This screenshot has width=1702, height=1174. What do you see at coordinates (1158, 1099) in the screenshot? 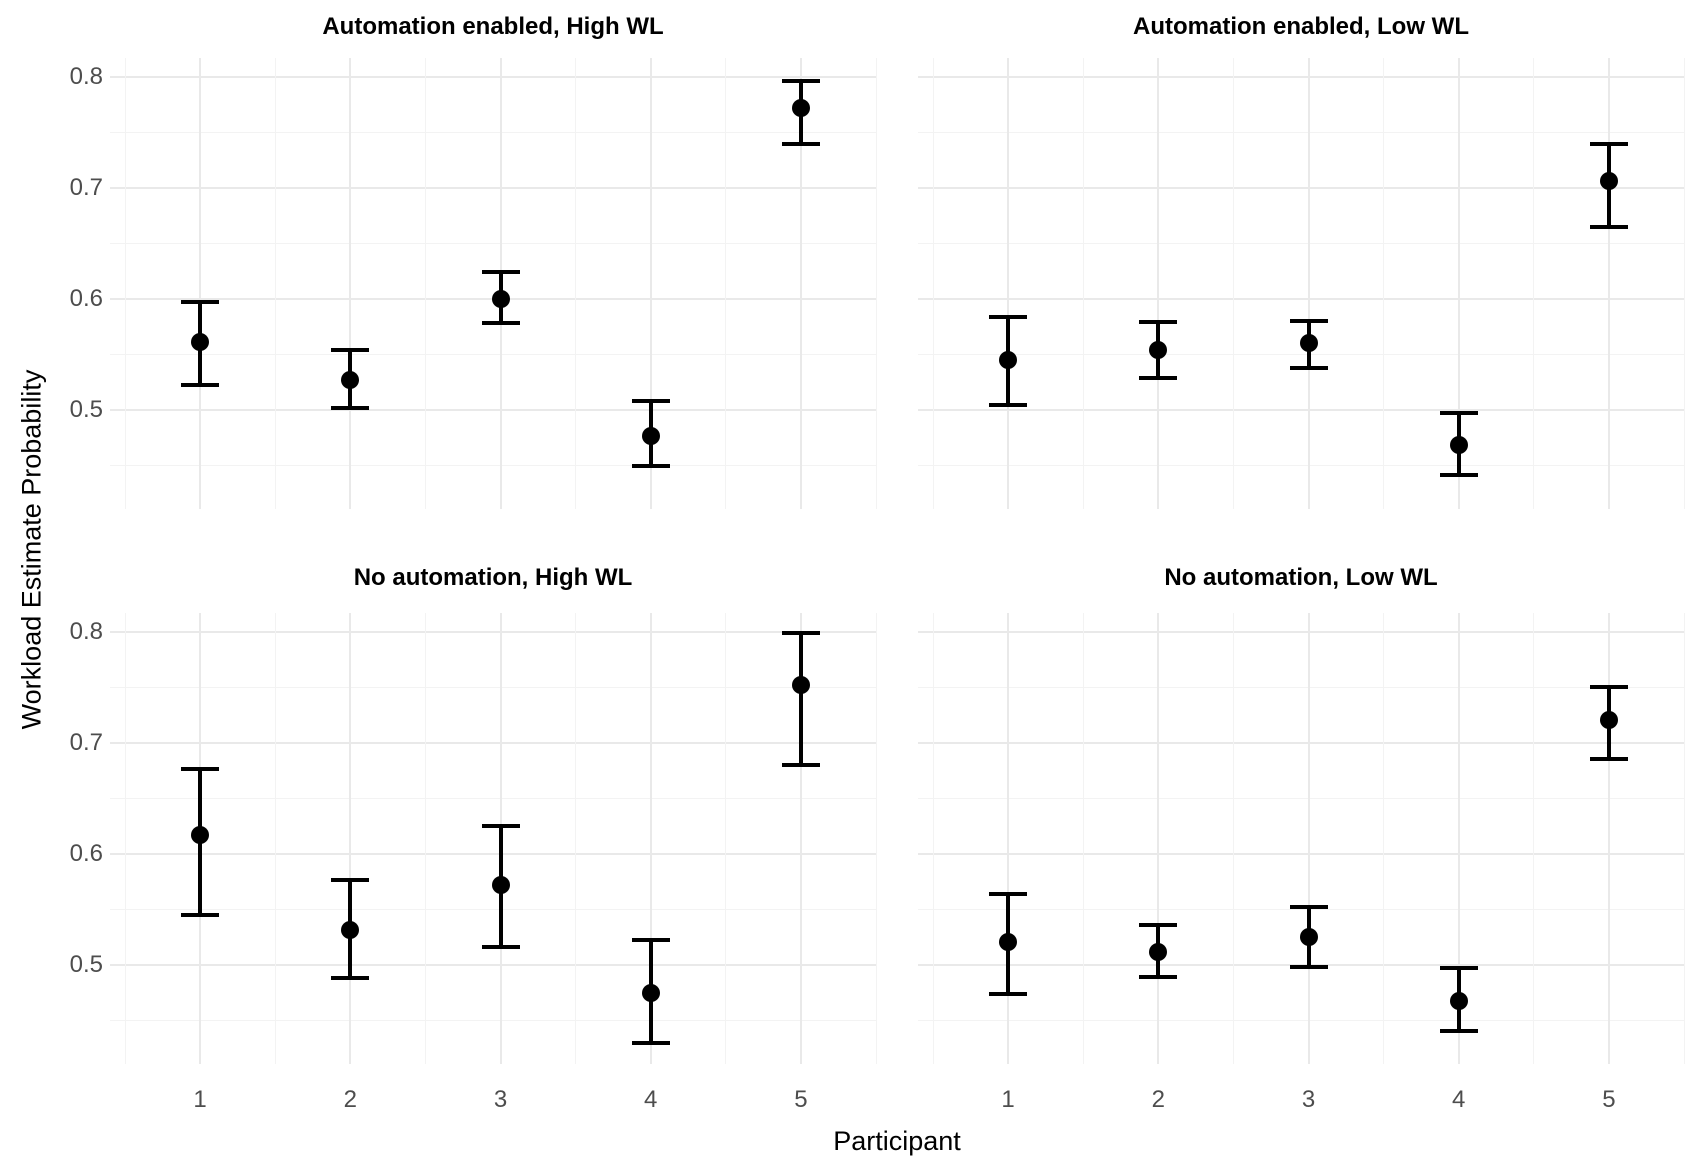
I see `x-tick-label: 2` at bounding box center [1158, 1099].